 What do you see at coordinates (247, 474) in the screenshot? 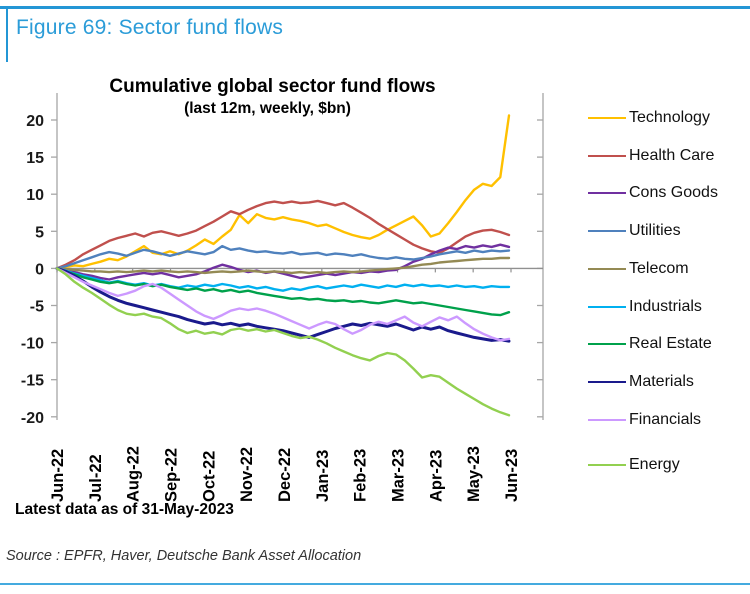
I see `x-tick-label: Nov-22` at bounding box center [247, 474].